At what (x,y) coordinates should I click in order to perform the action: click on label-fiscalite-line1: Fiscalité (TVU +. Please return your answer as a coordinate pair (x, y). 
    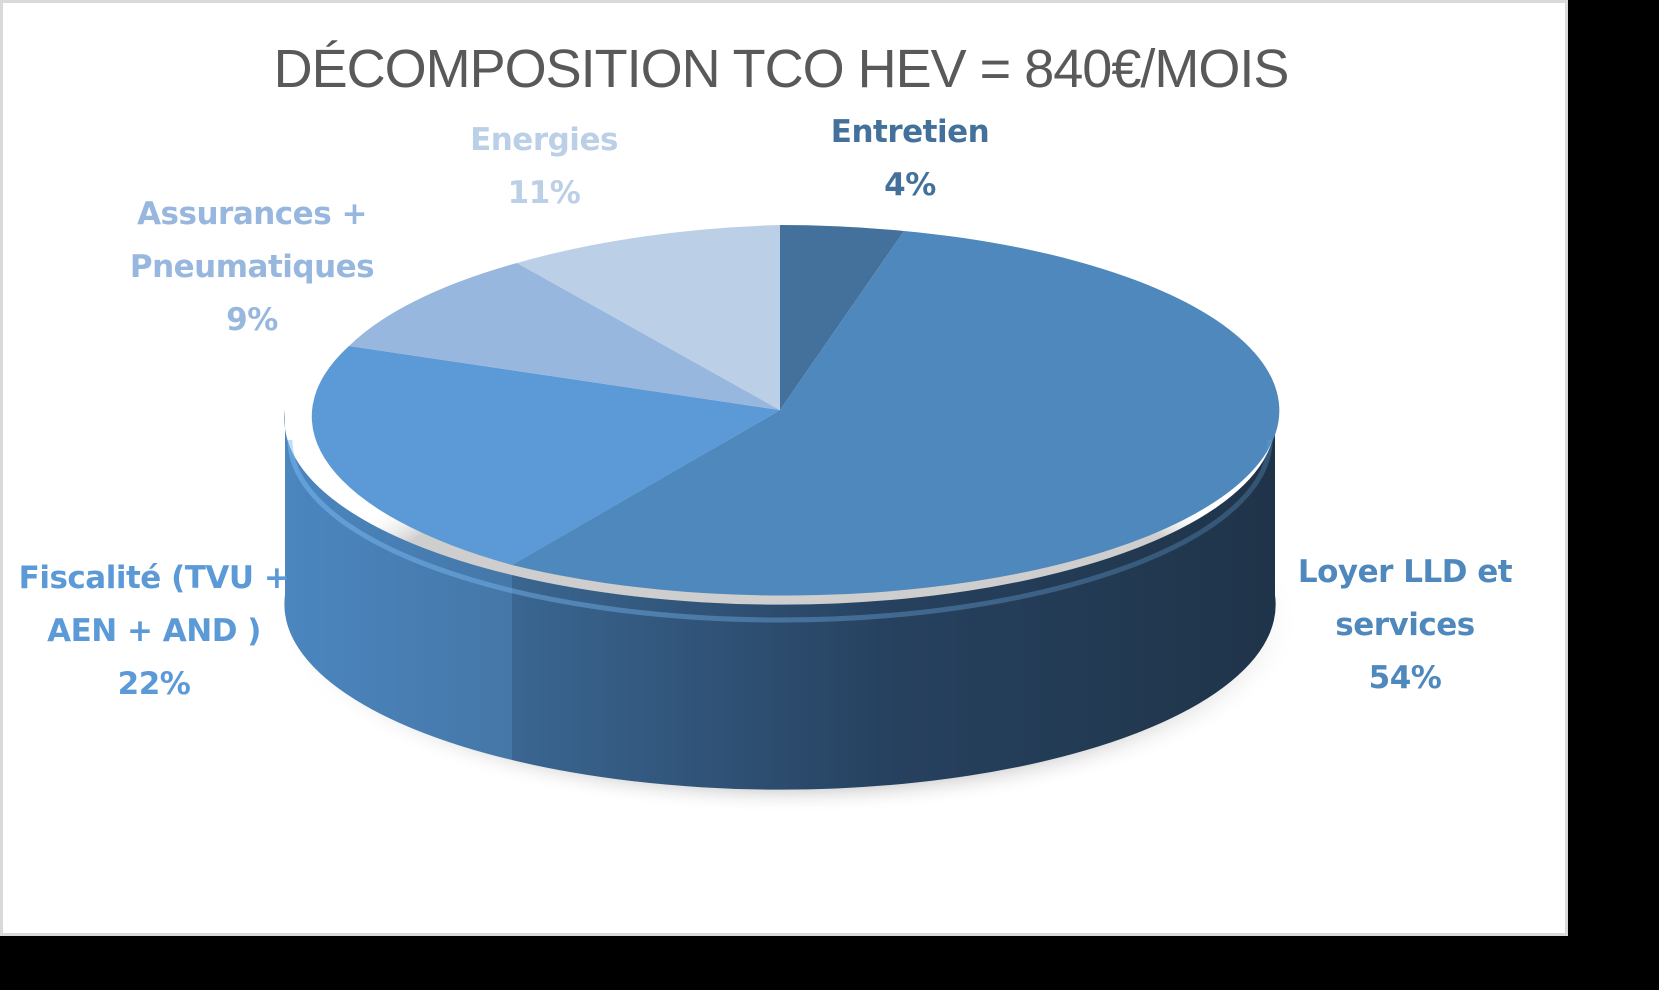
    Looking at the image, I should click on (154, 578).